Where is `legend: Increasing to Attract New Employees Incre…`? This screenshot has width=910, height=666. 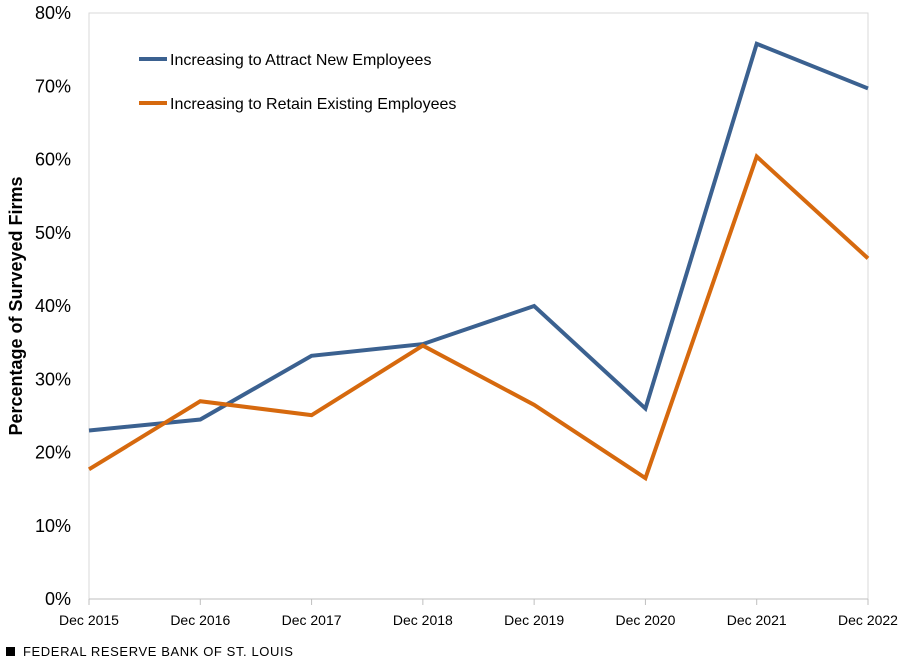 legend: Increasing to Attract New Employees Incre… is located at coordinates (297, 82).